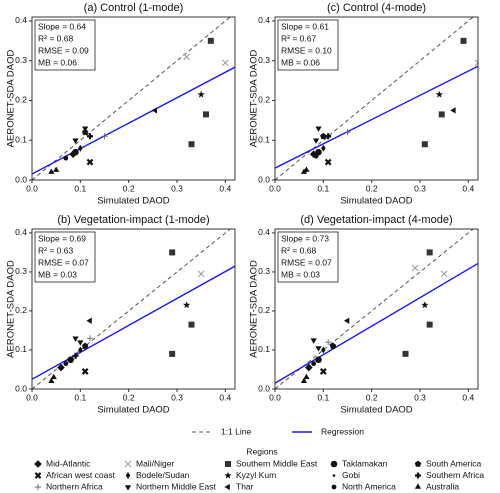 Image resolution: width=500 pixels, height=493 pixels. What do you see at coordinates (81, 475) in the screenshot?
I see `legend-label: African west coast` at bounding box center [81, 475].